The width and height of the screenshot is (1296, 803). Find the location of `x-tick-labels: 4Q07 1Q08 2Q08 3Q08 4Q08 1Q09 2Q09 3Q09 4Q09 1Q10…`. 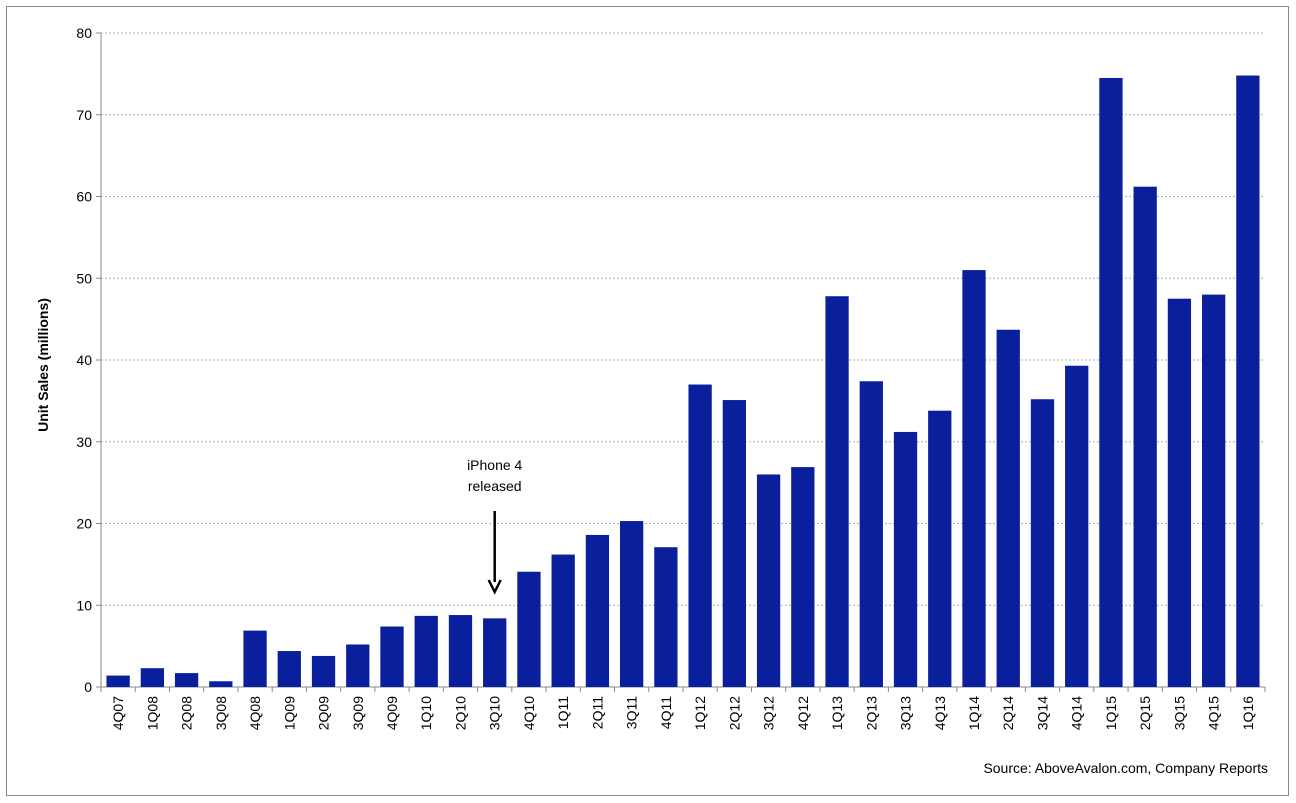

x-tick-labels: 4Q07 1Q08 2Q08 3Q08 4Q08 1Q09 2Q09 3Q09 4Q09 1Q10… is located at coordinates (683, 713).